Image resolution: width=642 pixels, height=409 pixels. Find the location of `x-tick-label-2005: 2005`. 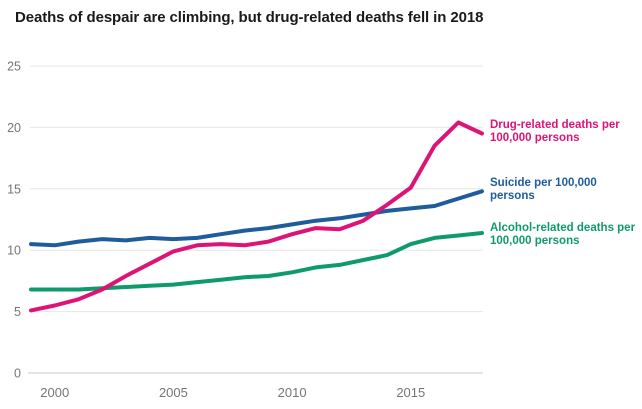

x-tick-label-2005: 2005 is located at coordinates (173, 392).